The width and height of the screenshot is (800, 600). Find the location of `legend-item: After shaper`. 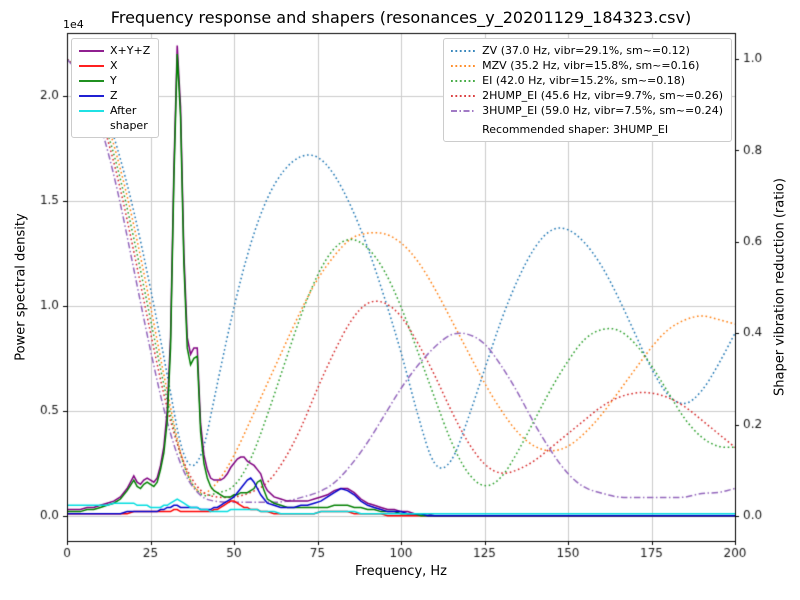

legend-item: After shaper is located at coordinates (114, 118).